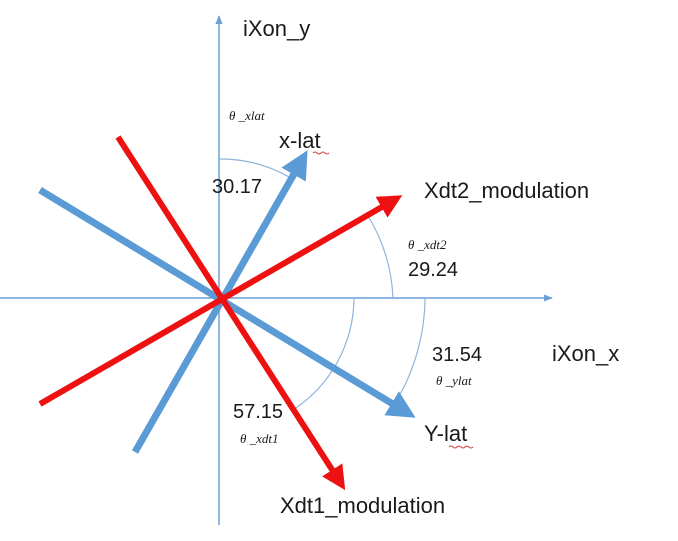 Image resolution: width=678 pixels, height=541 pixels. I want to click on x-lat-line, so click(219, 302).